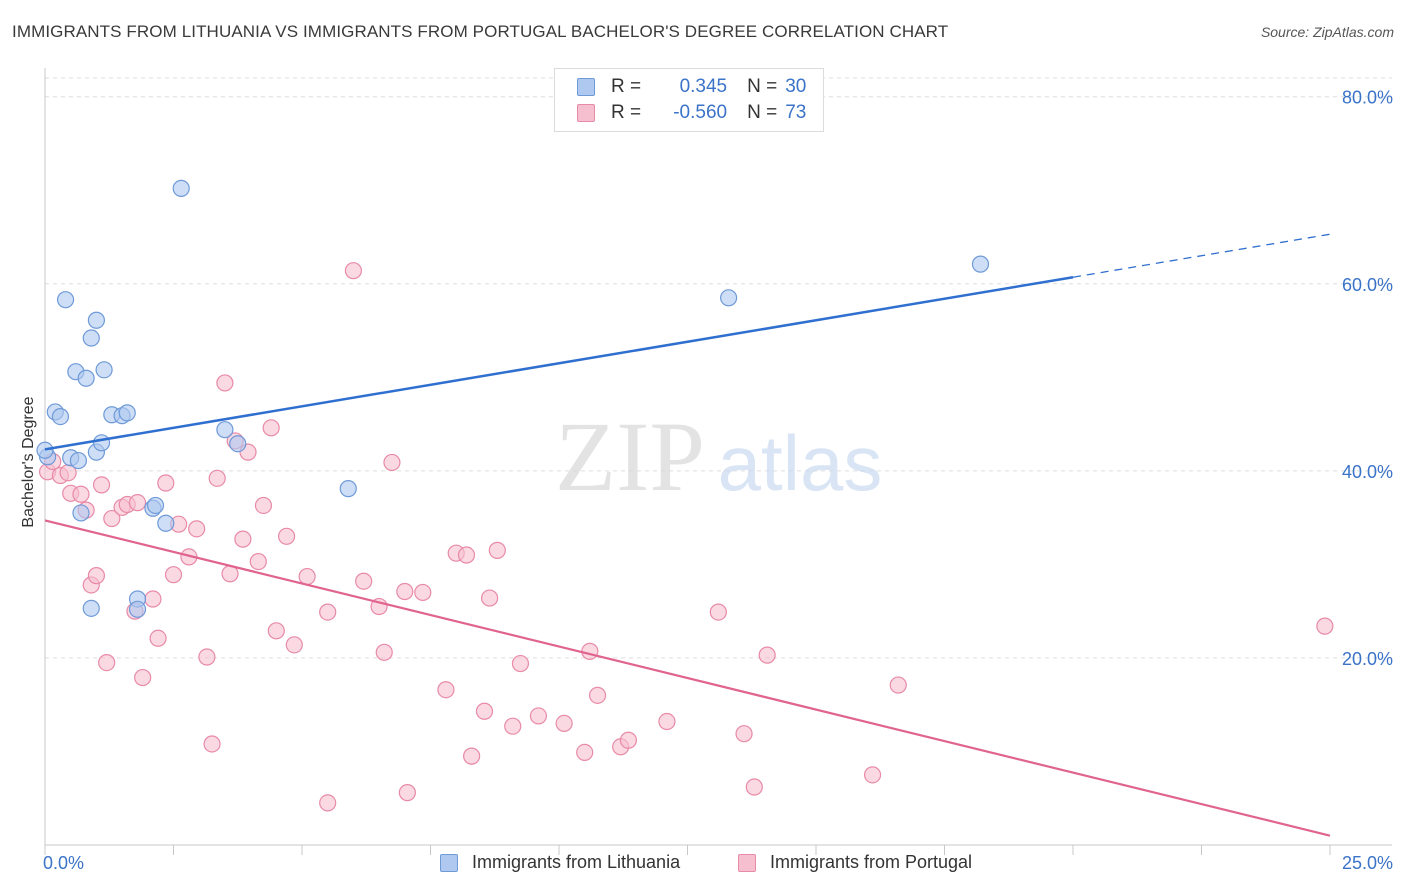 Image resolution: width=1406 pixels, height=892 pixels. What do you see at coordinates (800, 463) in the screenshot?
I see `watermark-atlas: atlas` at bounding box center [800, 463].